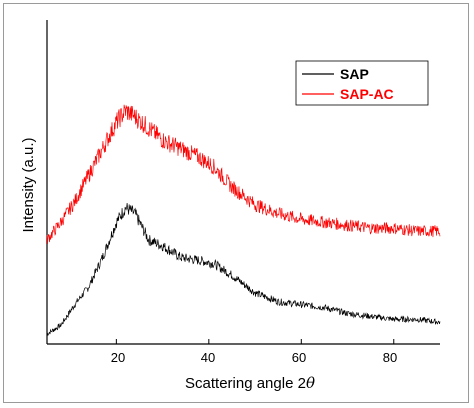  Describe the element at coordinates (354, 74) in the screenshot. I see `legend-label-sap: SAP` at that location.